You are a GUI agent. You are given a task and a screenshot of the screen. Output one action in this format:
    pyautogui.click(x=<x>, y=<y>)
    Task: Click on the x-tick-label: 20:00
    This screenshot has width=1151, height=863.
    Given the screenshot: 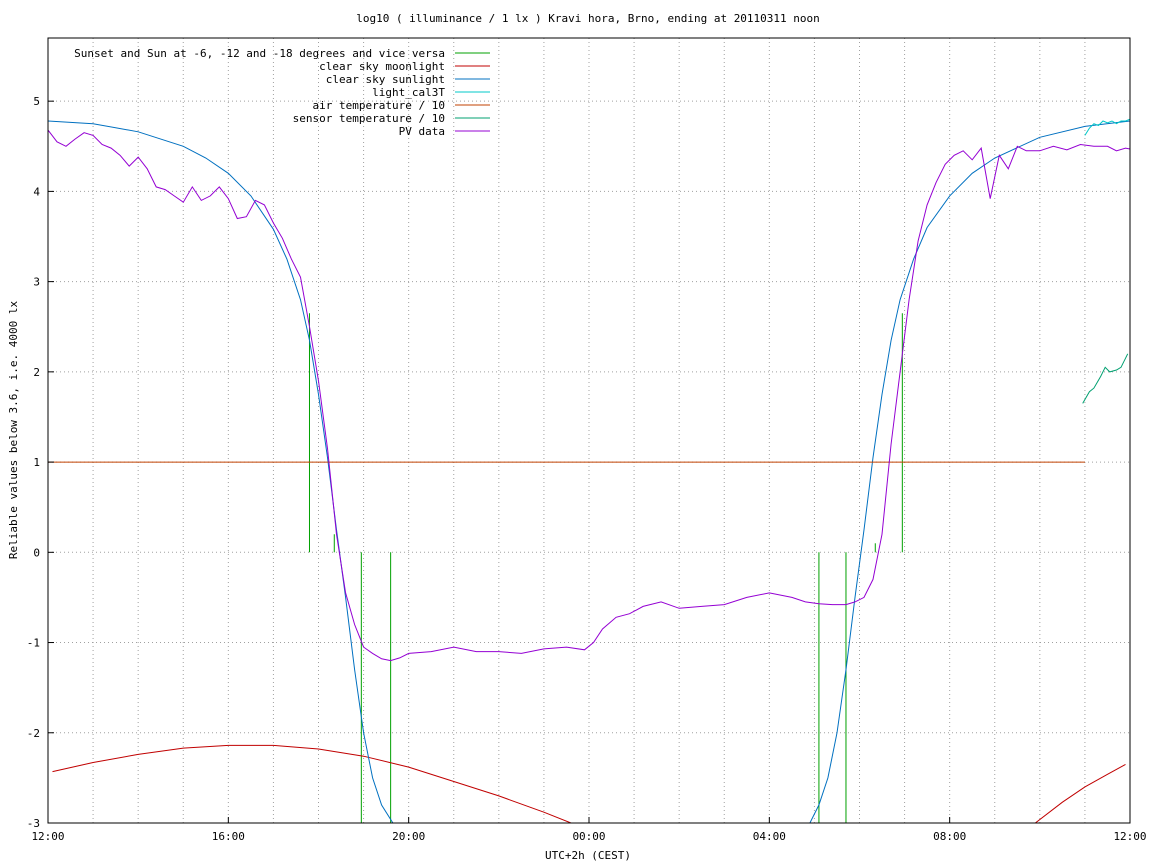 What is the action you would take?
    pyautogui.click(x=408, y=836)
    